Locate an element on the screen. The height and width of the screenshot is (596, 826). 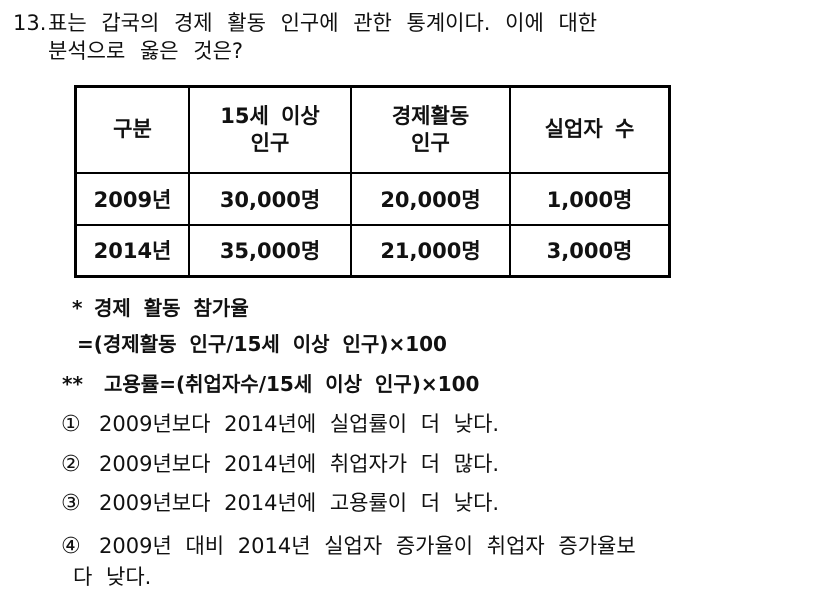
header-cell-category: 구분 is located at coordinates (132, 129).